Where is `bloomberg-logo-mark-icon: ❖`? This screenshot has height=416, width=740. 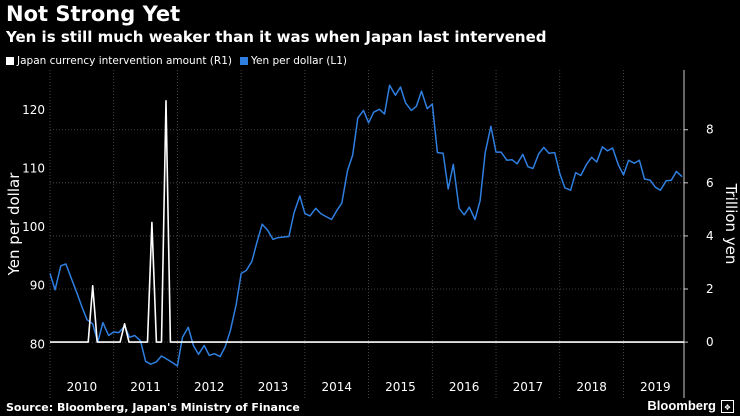 bloomberg-logo-mark-icon: ❖ is located at coordinates (727, 406).